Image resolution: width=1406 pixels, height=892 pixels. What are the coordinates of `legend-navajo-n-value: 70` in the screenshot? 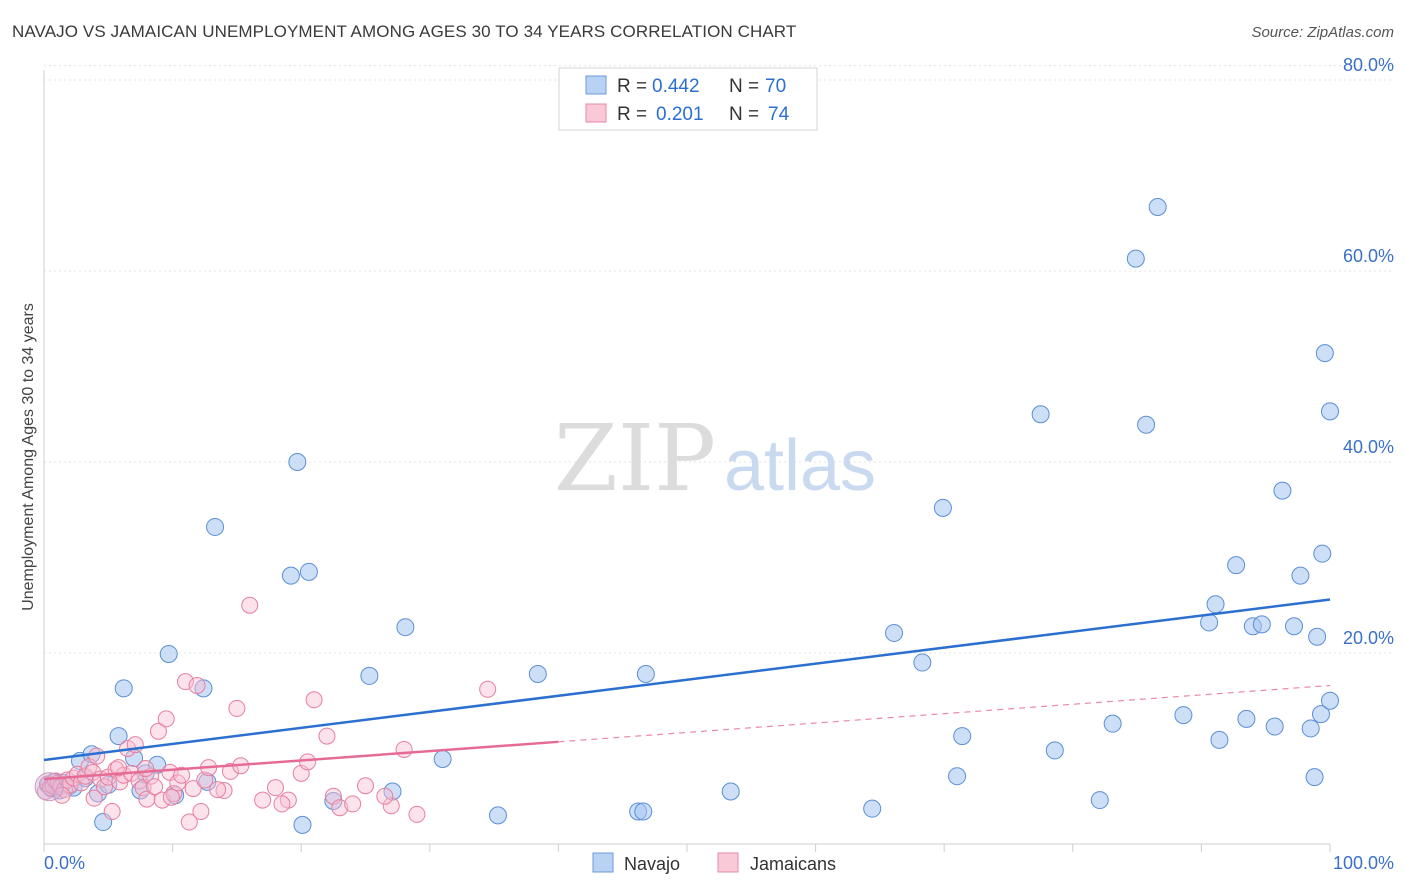 It's located at (775, 86).